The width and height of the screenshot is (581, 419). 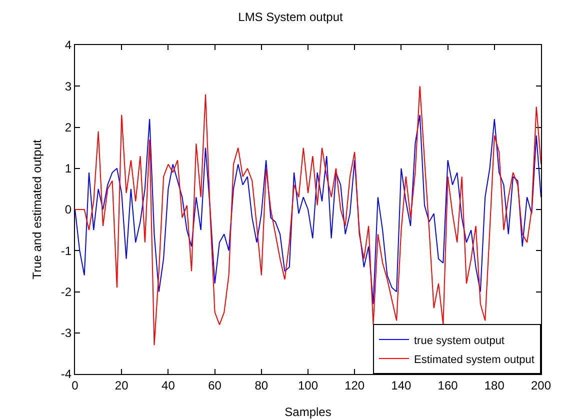 What do you see at coordinates (401, 385) in the screenshot?
I see `x-tick-label: 140` at bounding box center [401, 385].